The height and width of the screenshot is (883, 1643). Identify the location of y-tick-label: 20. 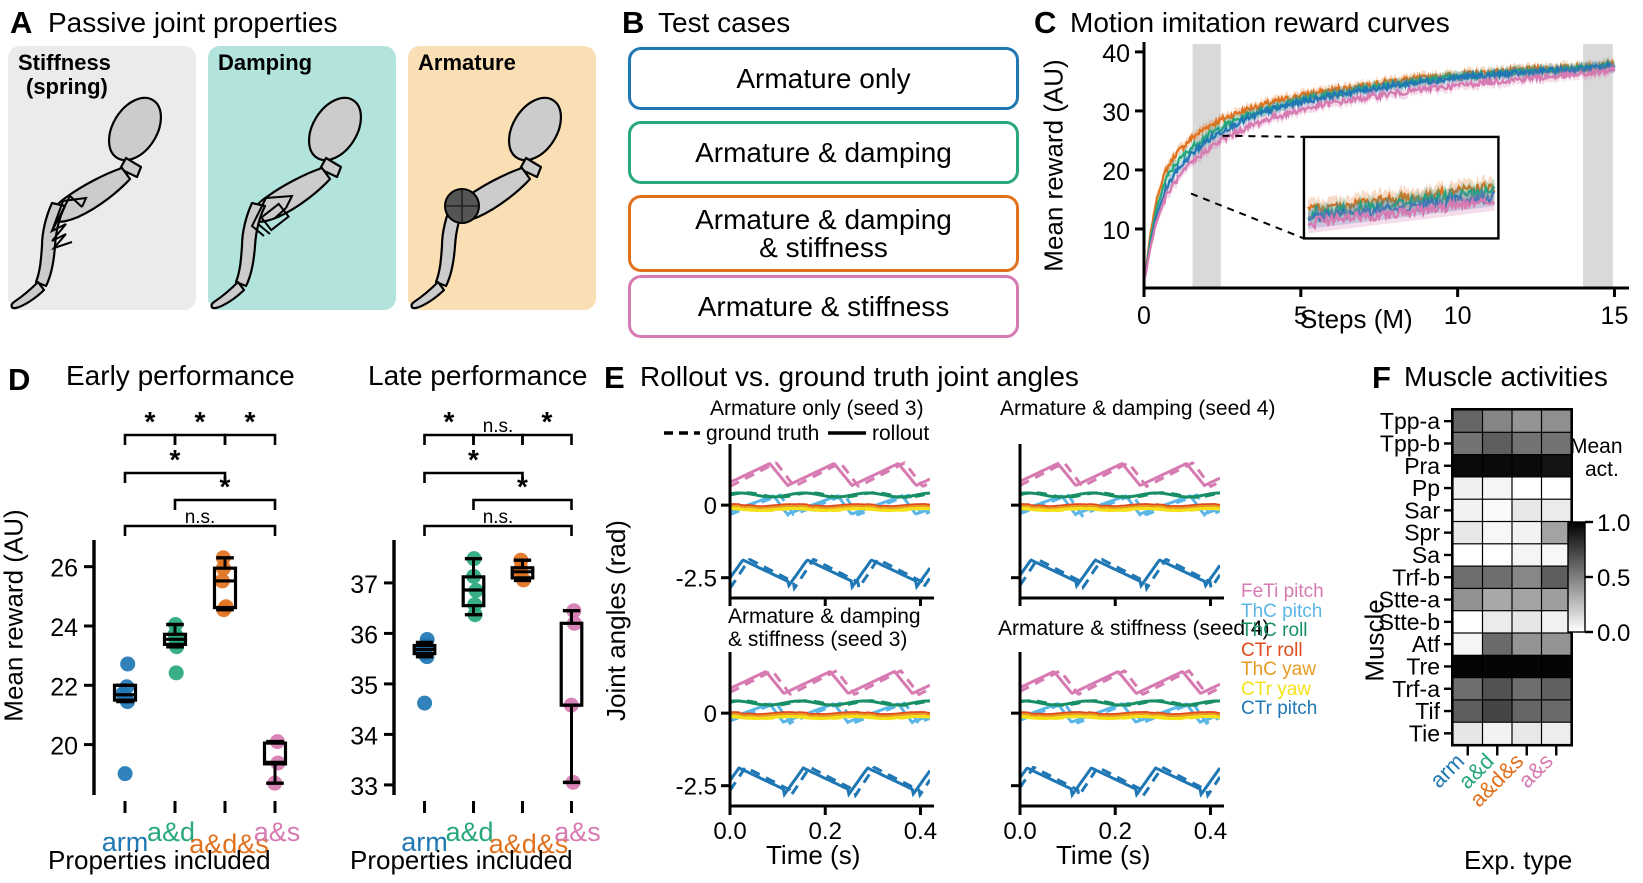
(64, 747).